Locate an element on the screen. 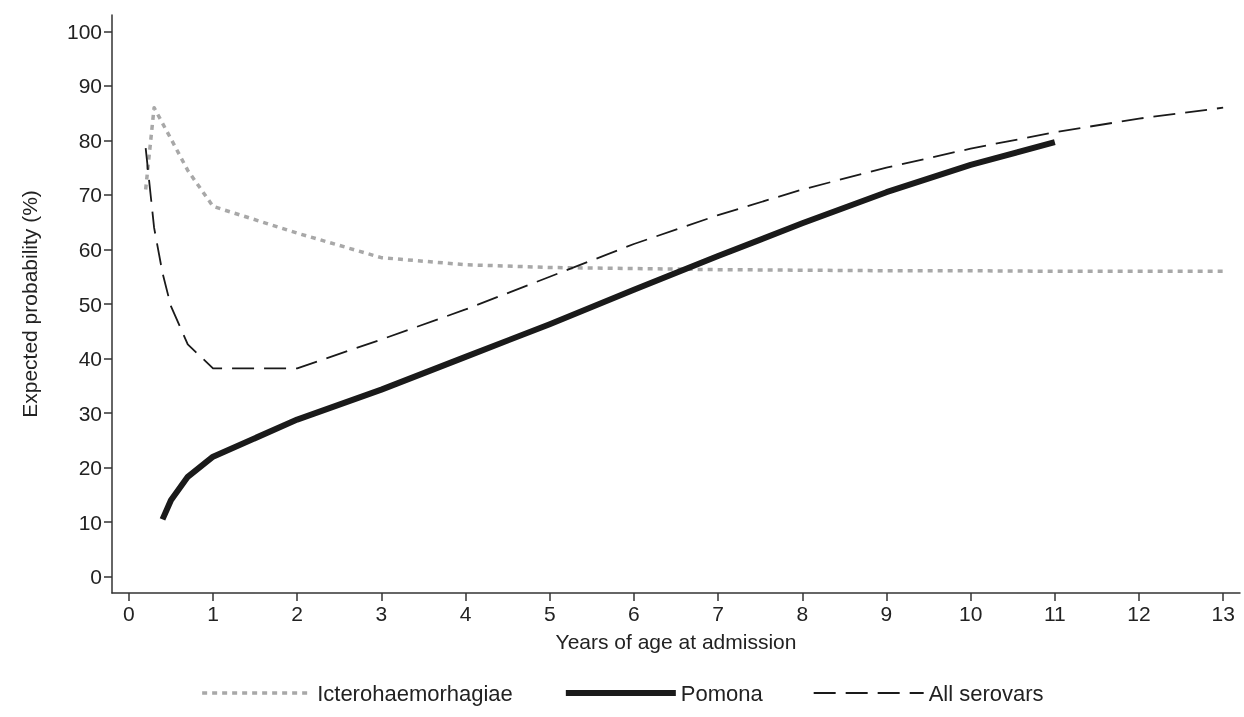 This screenshot has height=717, width=1244. x-tick-label: 3 is located at coordinates (381, 613).